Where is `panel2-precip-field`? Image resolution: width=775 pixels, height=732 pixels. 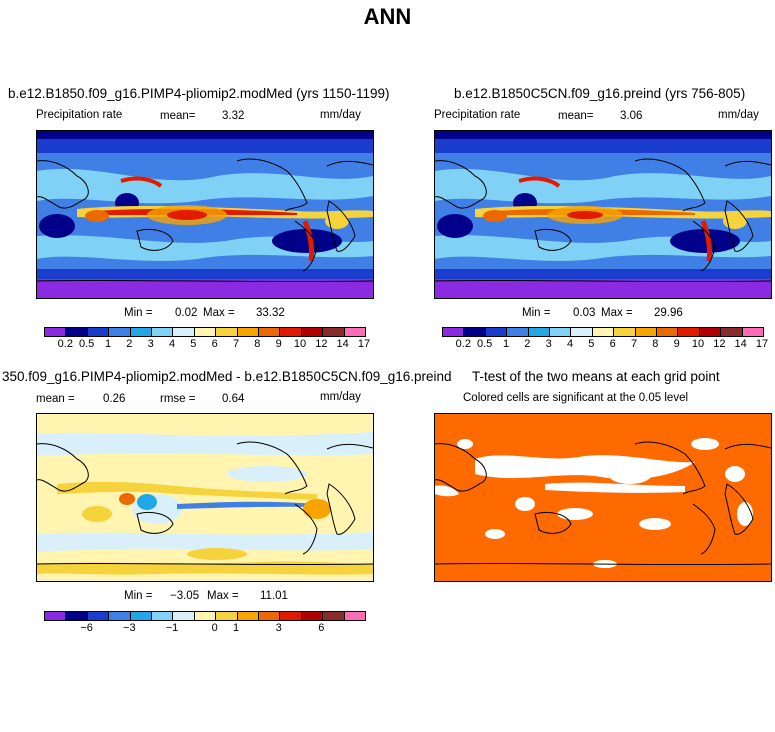
panel2-precip-field is located at coordinates (603, 214).